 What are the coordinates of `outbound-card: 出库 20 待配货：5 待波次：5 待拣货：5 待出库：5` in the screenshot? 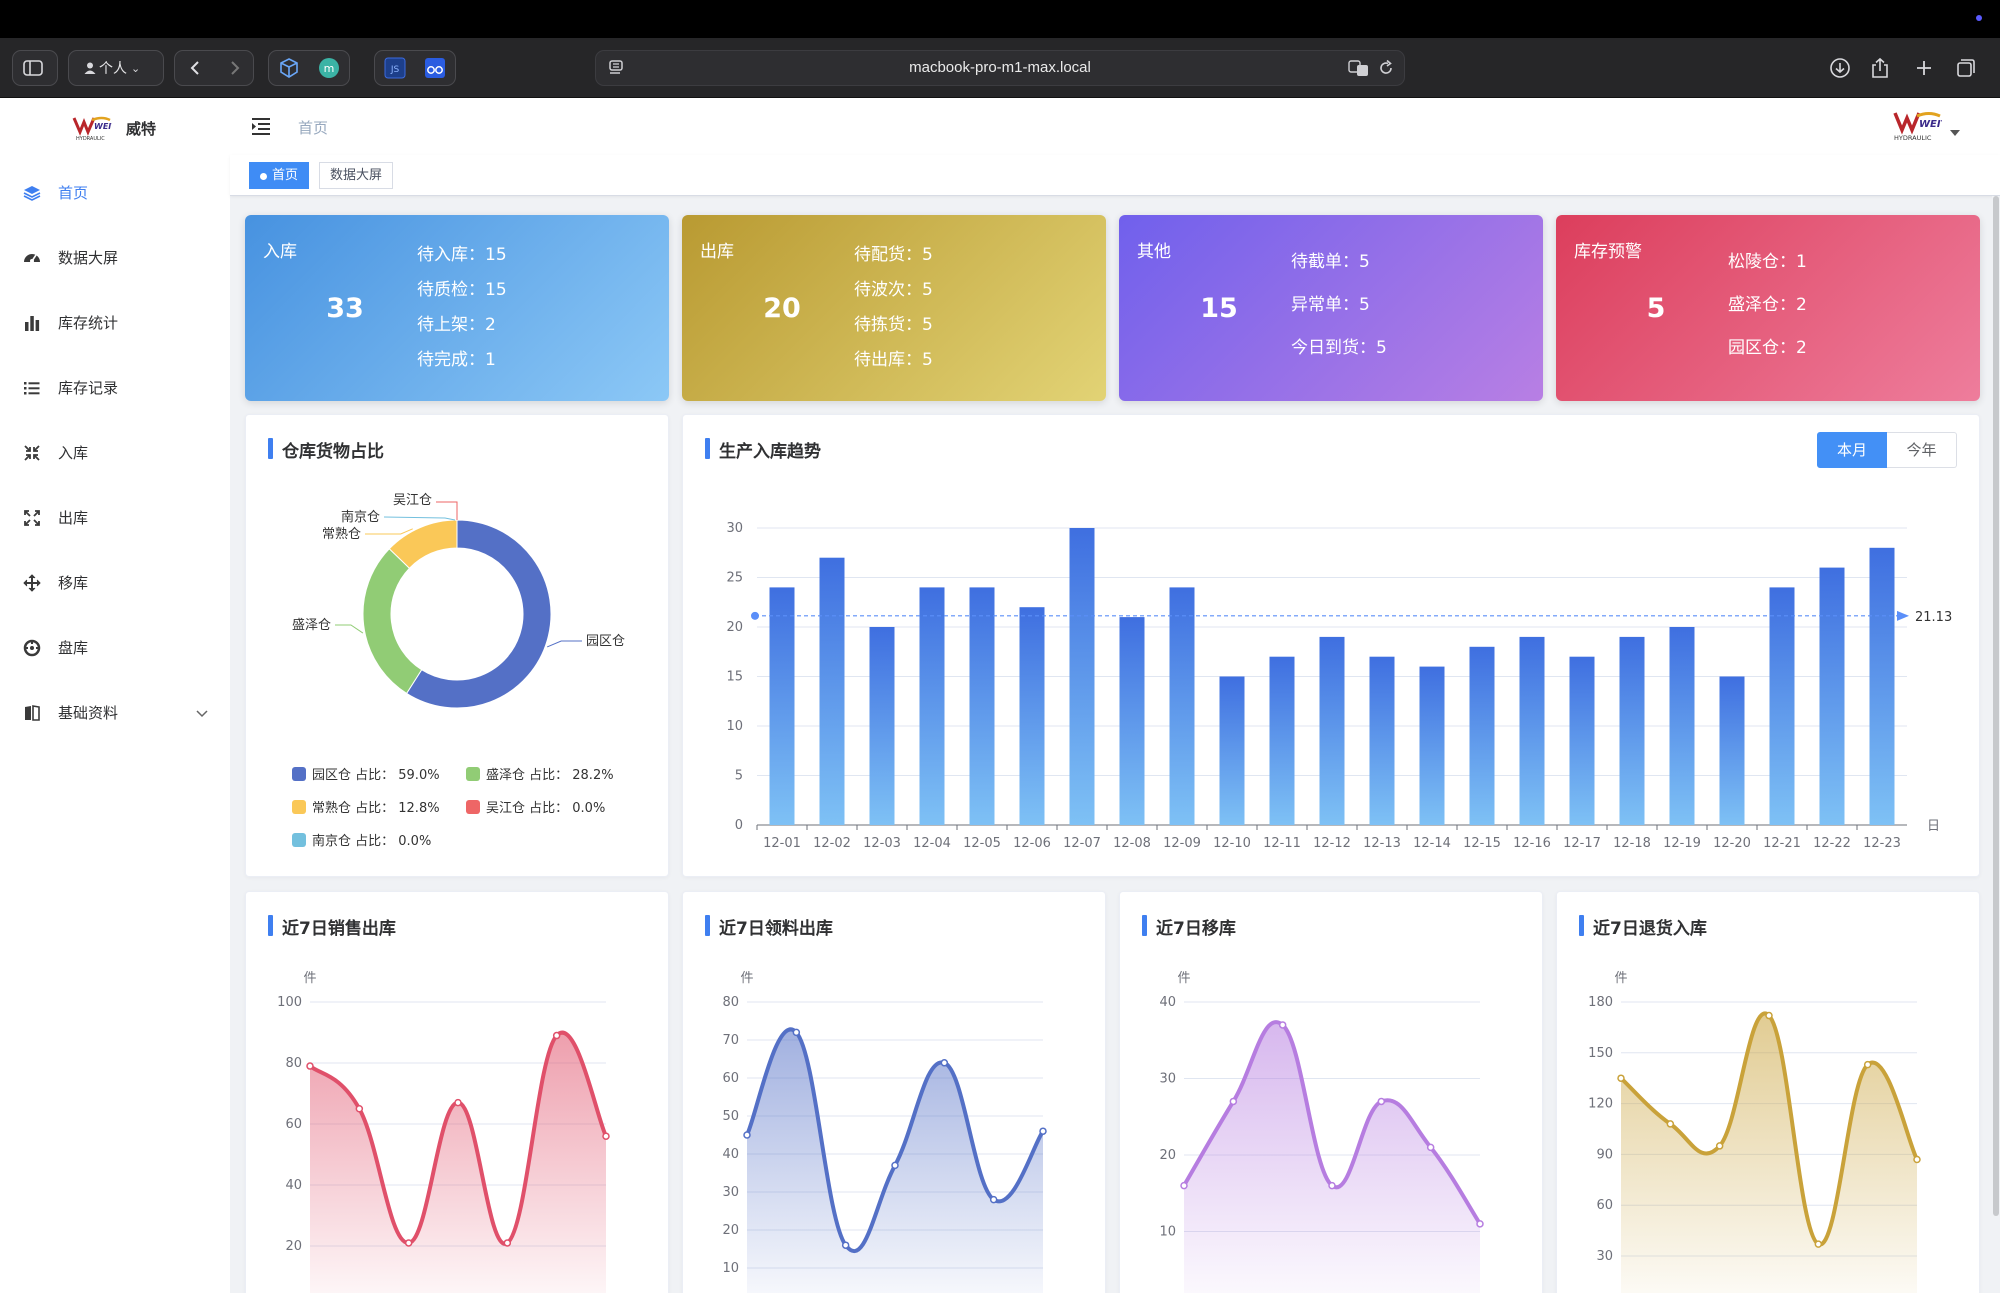 It's located at (894, 308).